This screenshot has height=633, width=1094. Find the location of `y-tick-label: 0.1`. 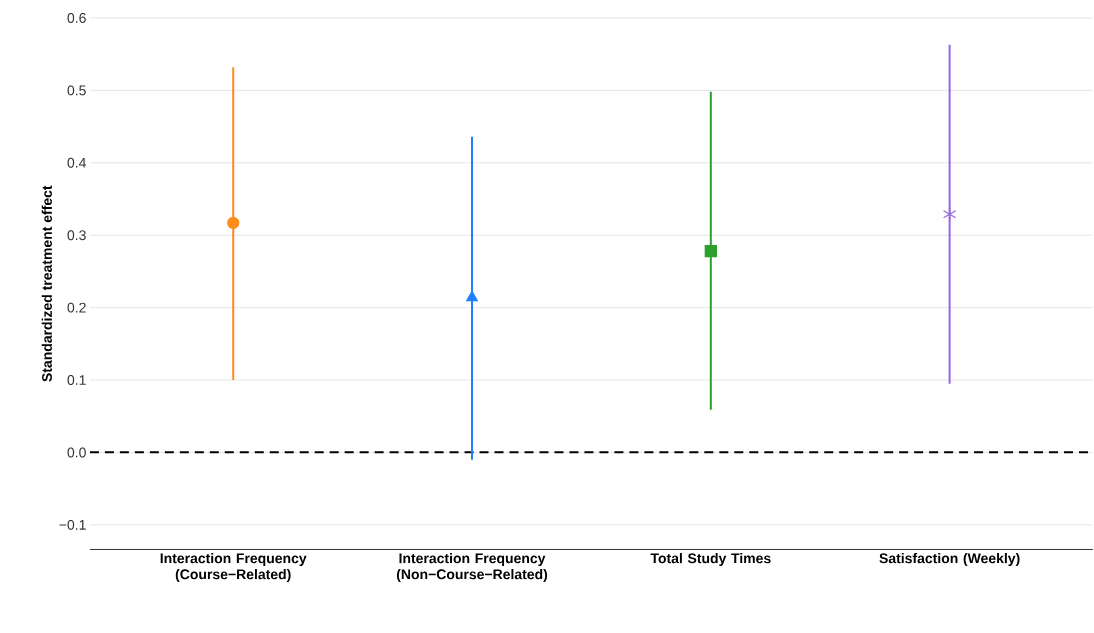

y-tick-label: 0.1 is located at coordinates (76, 379).